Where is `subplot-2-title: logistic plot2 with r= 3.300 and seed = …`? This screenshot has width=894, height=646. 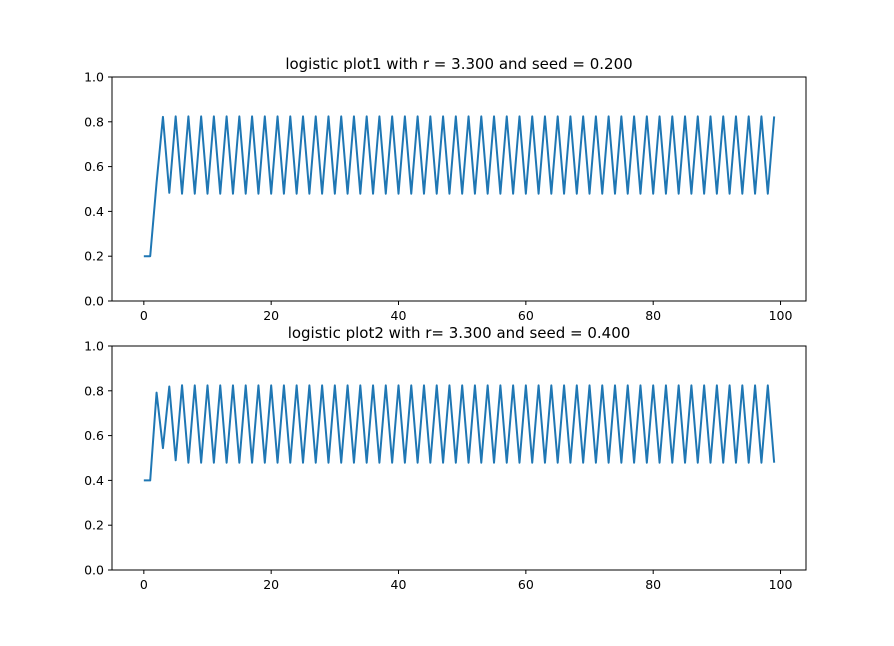 subplot-2-title: logistic plot2 with r= 3.300 and seed = … is located at coordinates (459, 333).